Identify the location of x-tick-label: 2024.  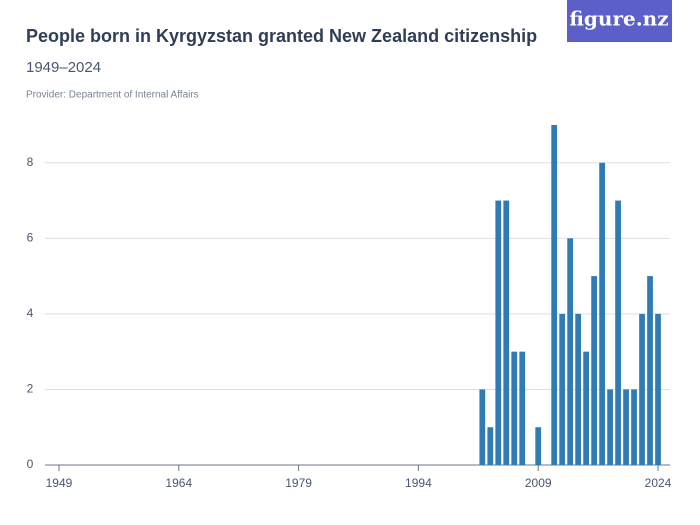
(658, 483).